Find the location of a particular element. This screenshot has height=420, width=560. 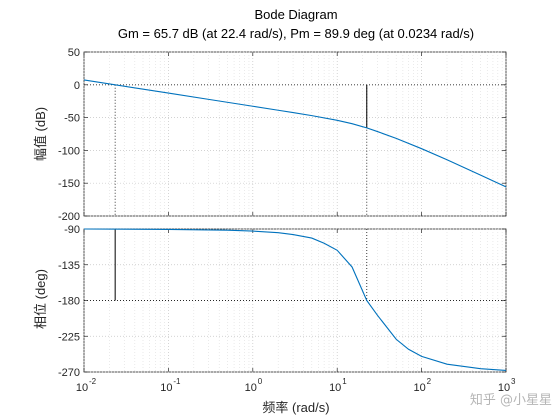

y-tick-label: -180 is located at coordinates (69, 302).